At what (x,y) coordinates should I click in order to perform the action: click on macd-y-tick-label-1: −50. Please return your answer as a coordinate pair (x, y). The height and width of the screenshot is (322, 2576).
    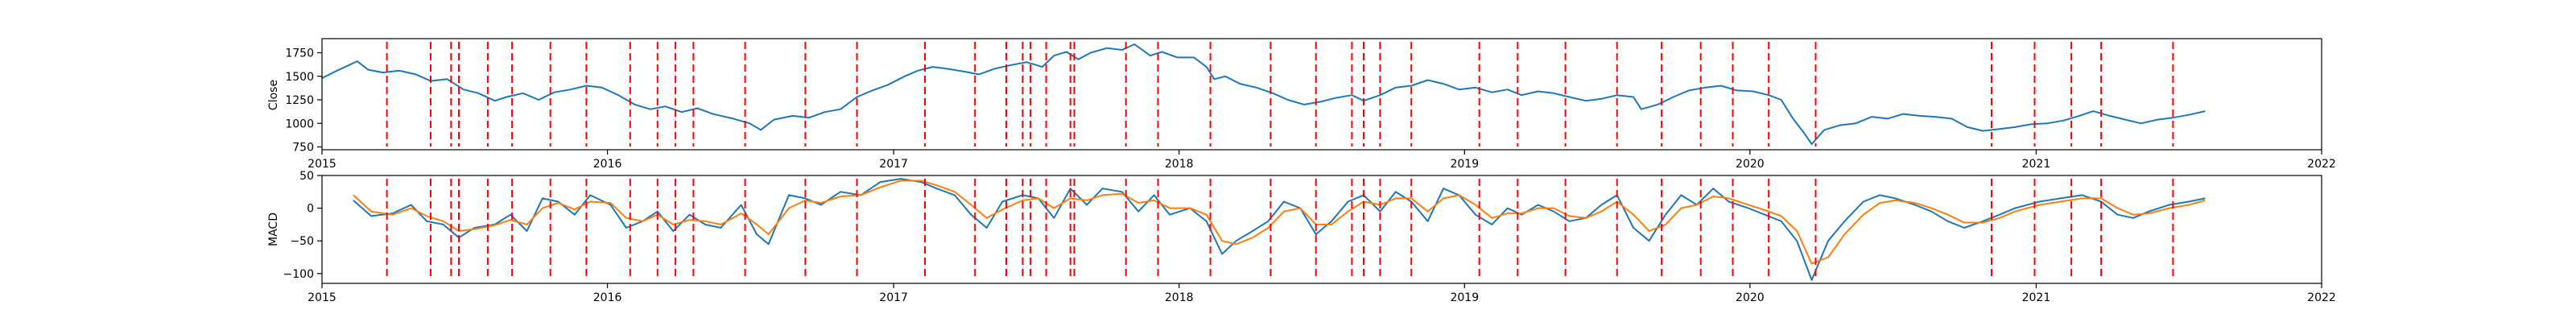
    Looking at the image, I should click on (302, 242).